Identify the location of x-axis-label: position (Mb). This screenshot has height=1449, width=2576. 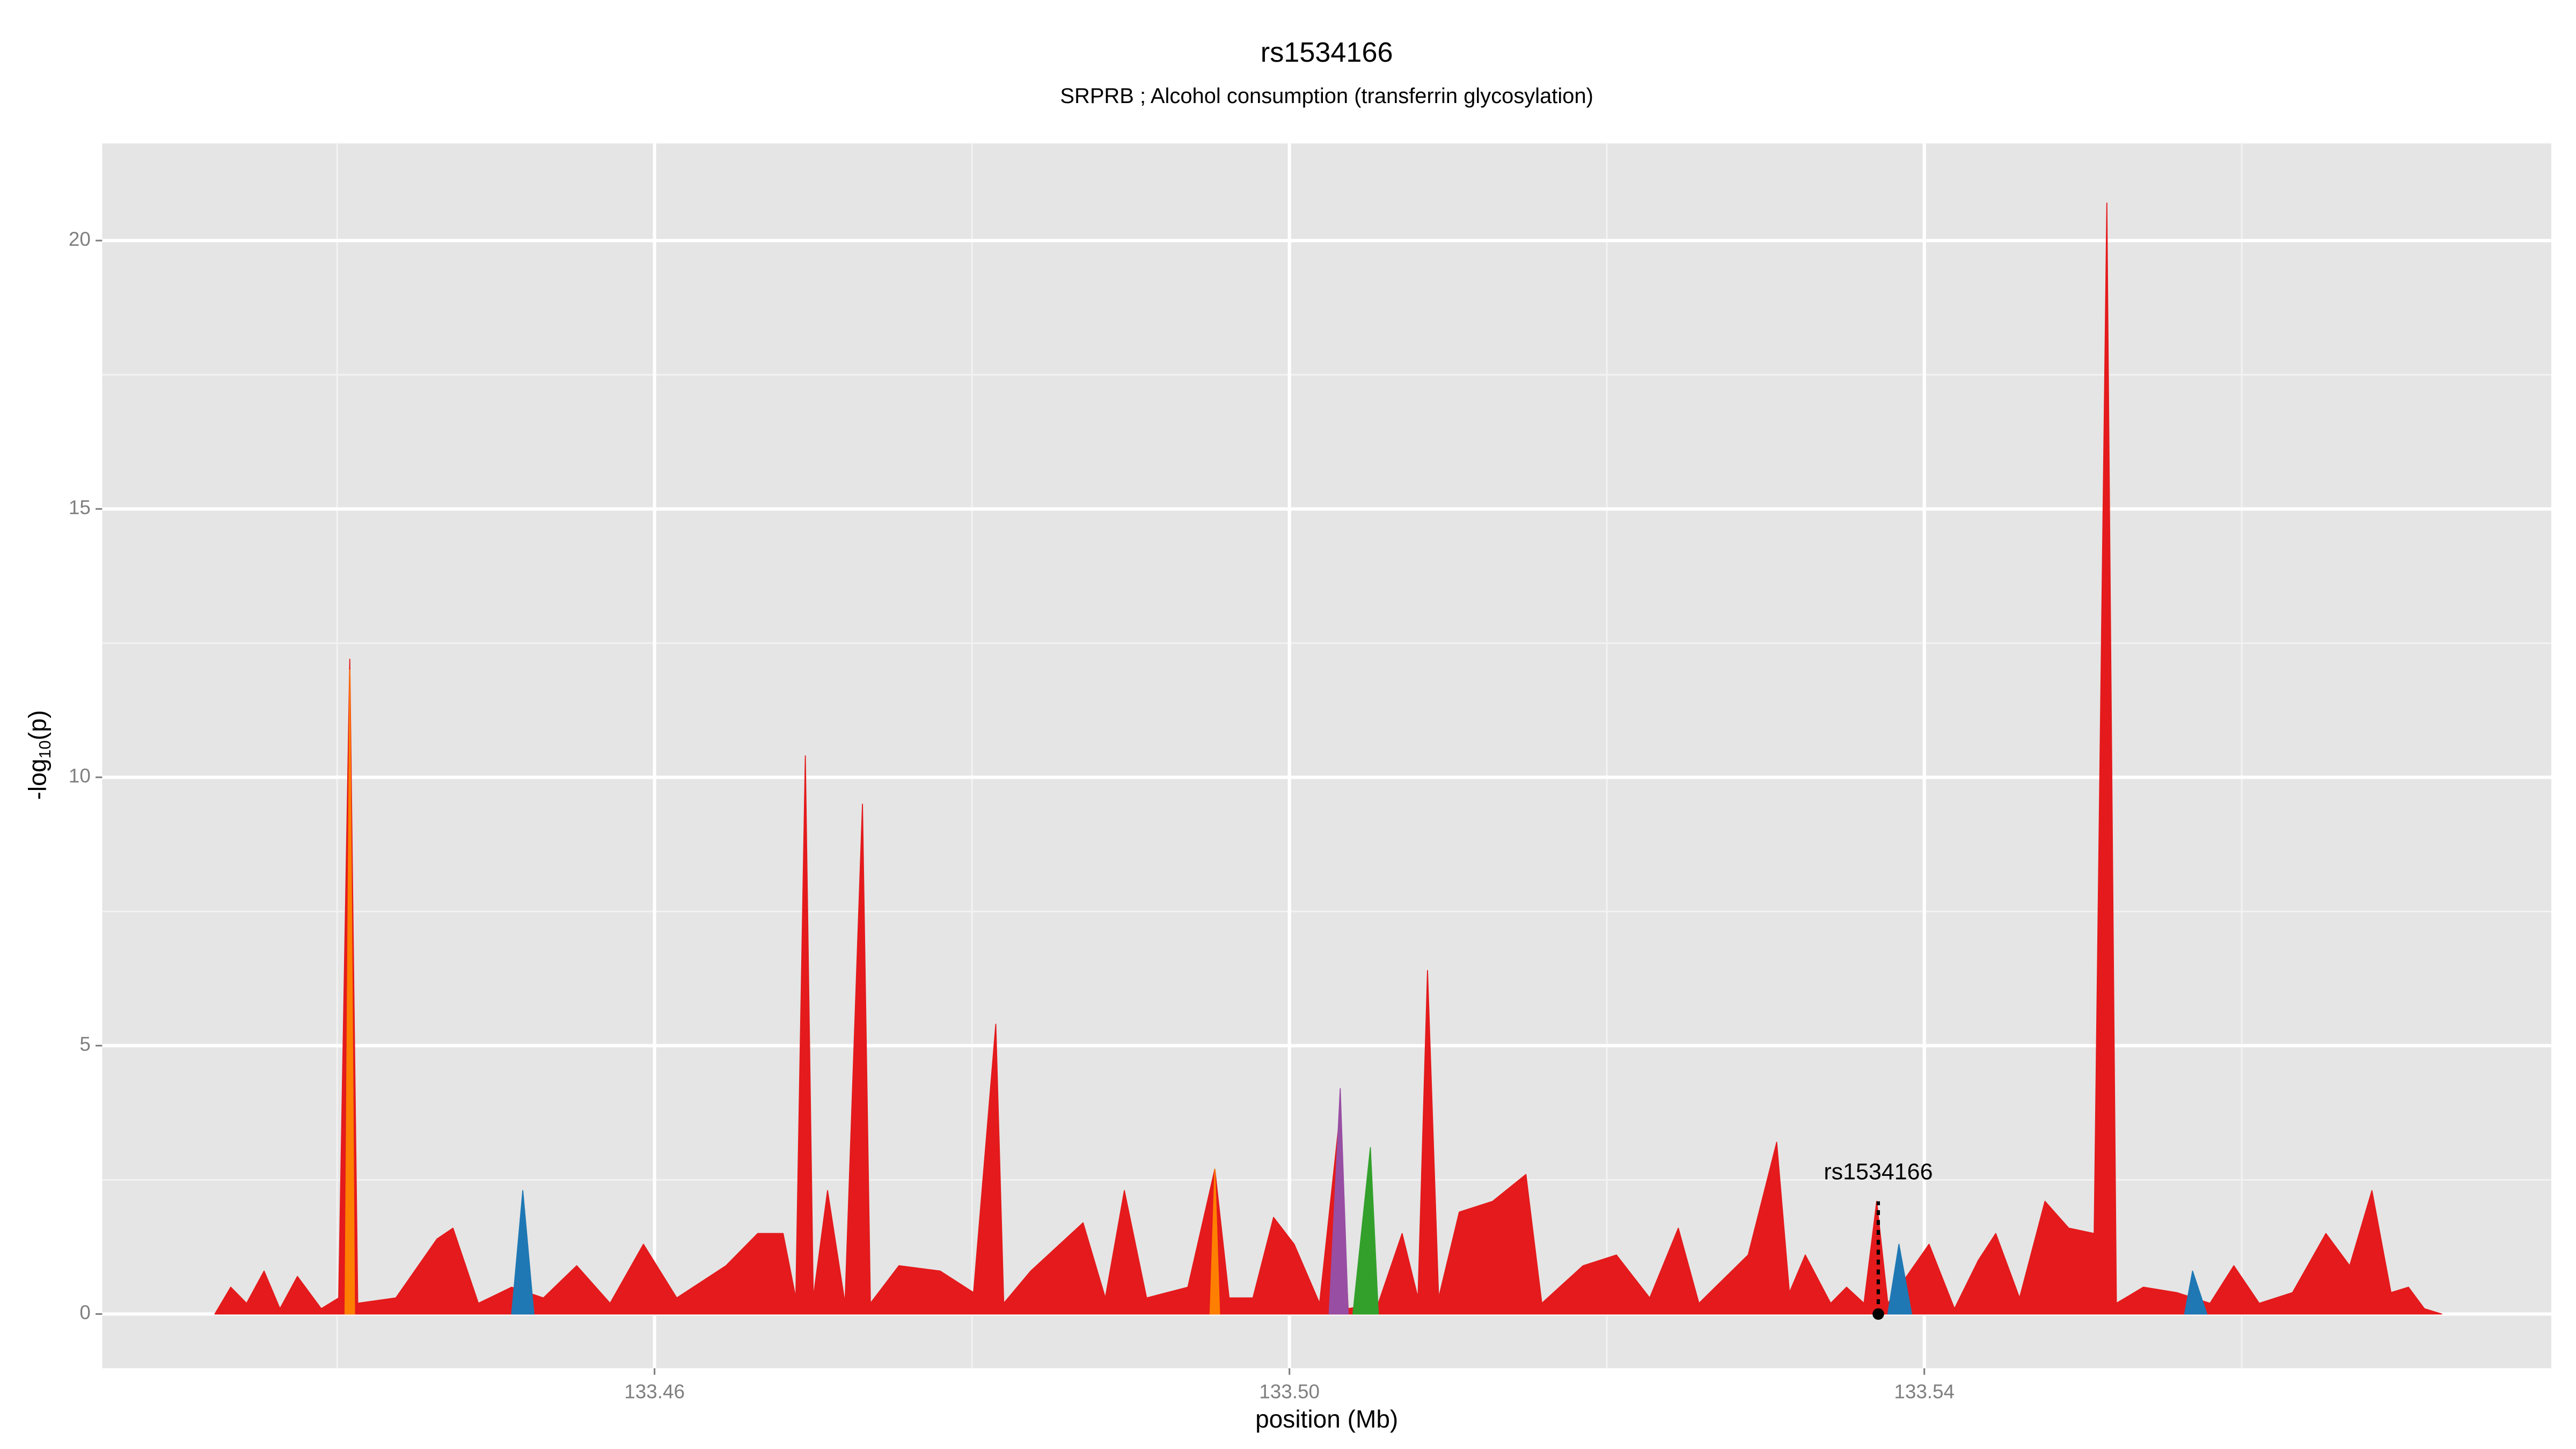
(1326, 1419).